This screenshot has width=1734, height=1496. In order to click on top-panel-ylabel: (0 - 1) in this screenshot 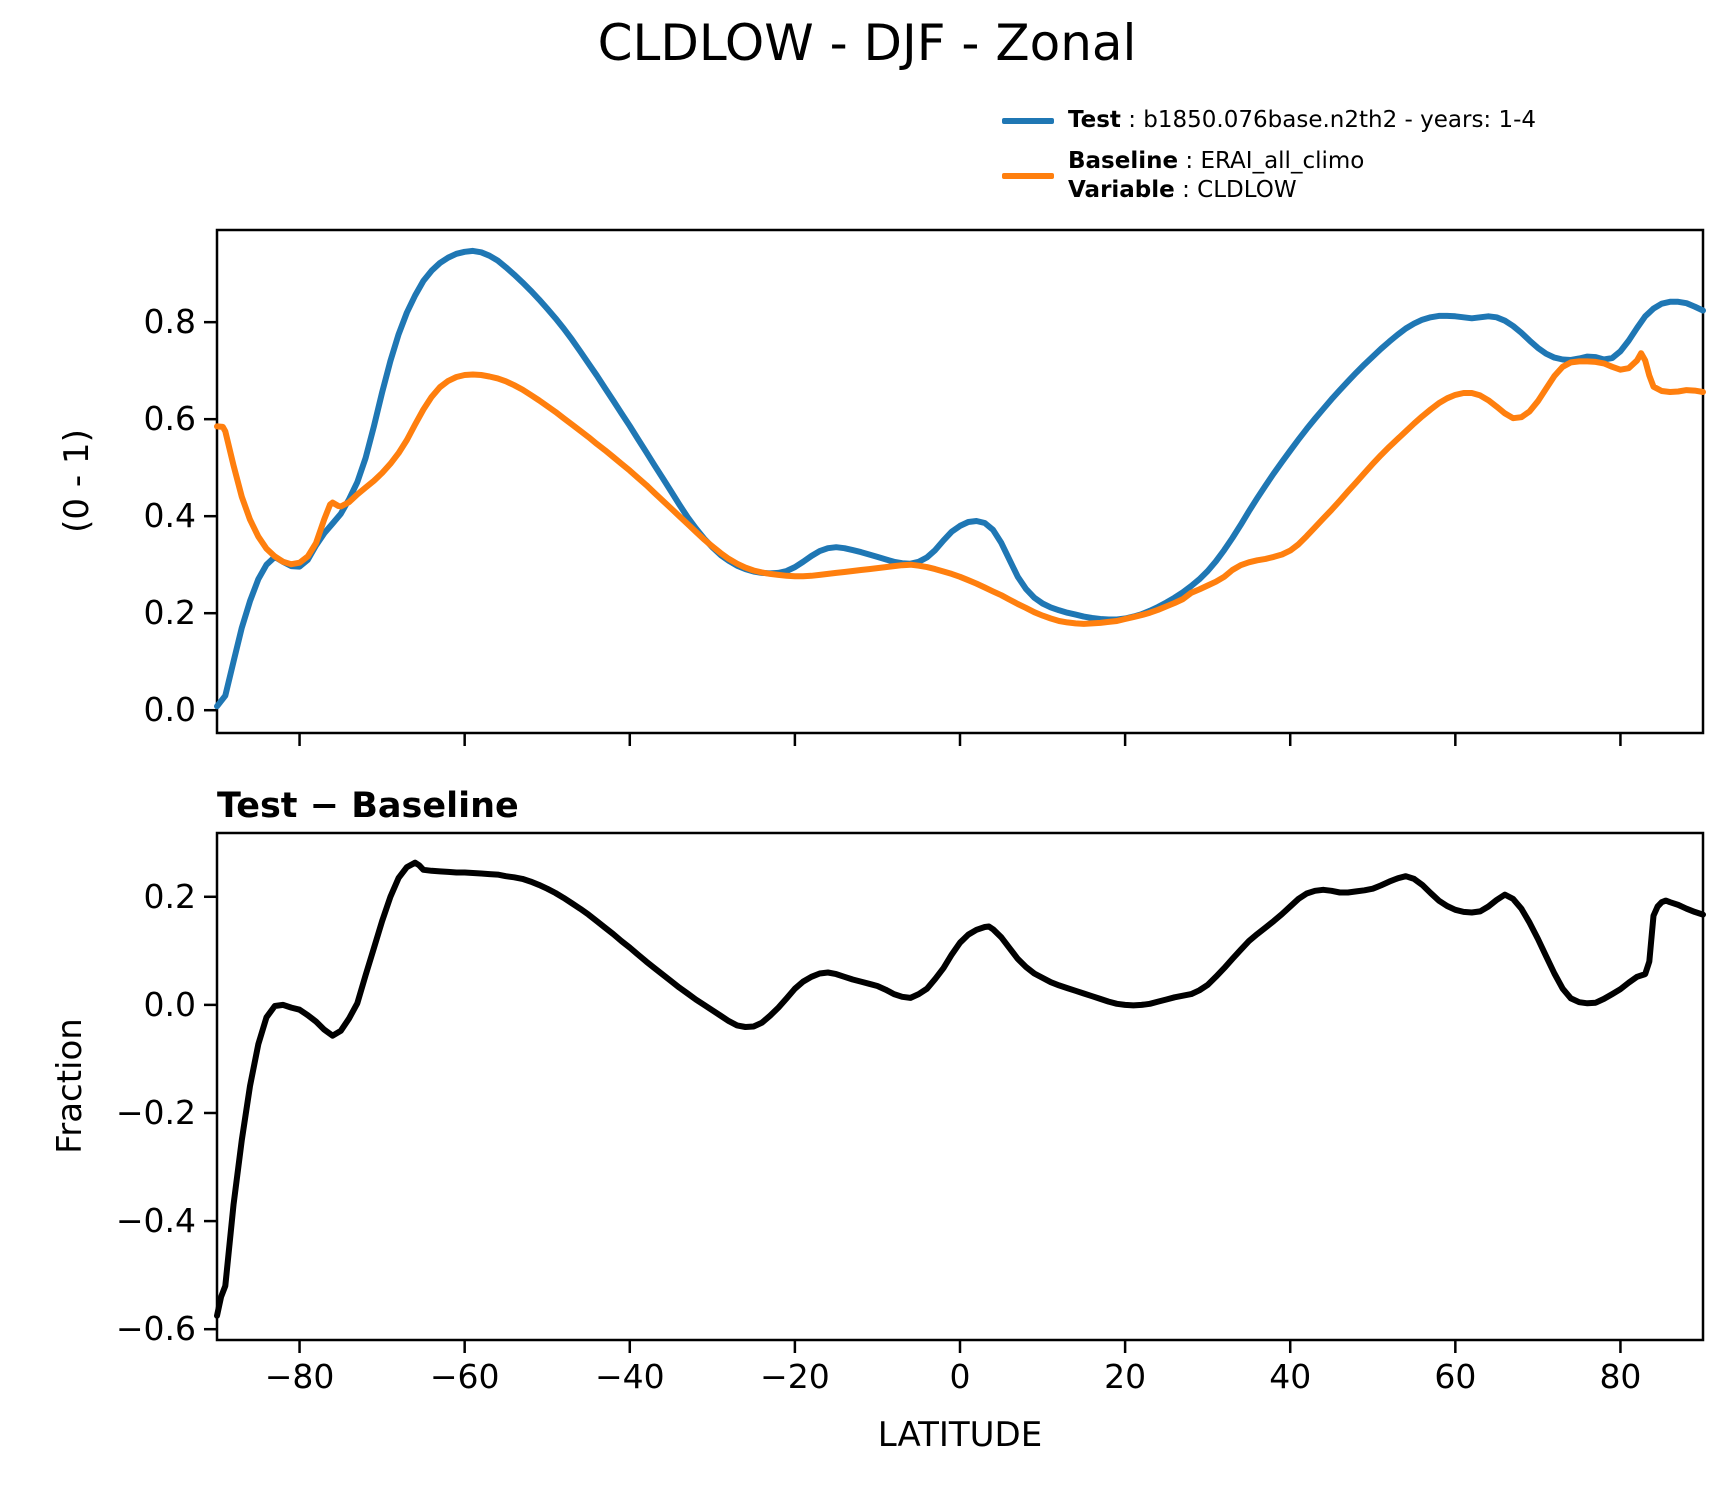, I will do `click(77, 481)`.